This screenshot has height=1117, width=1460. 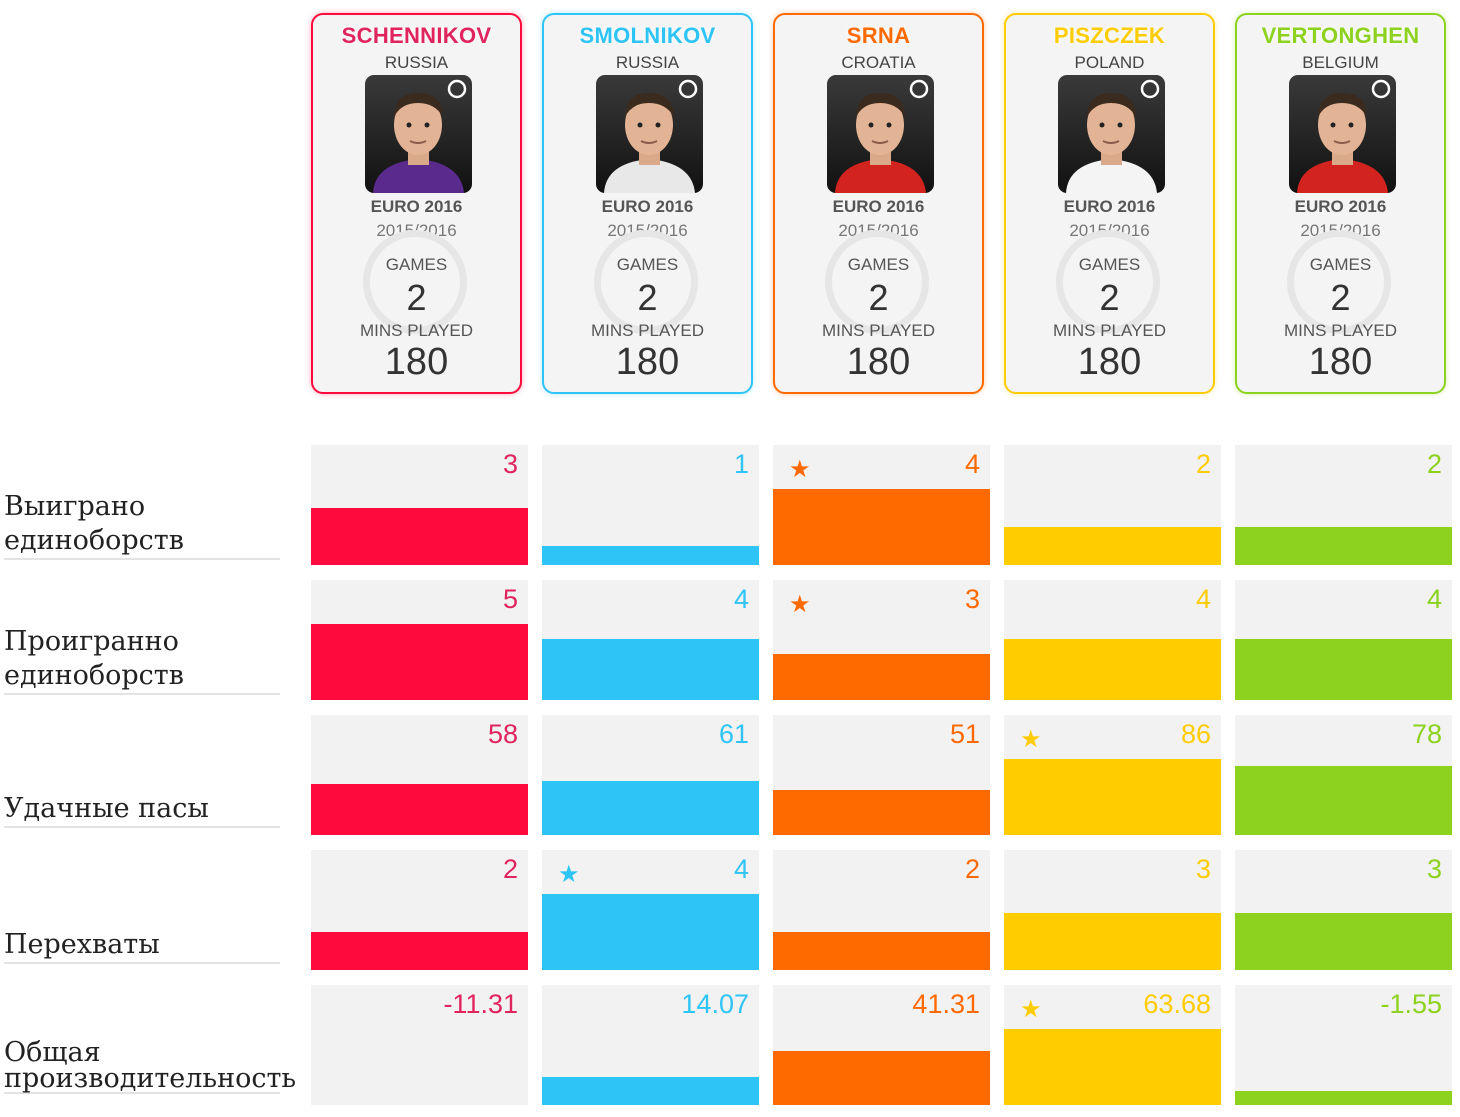 I want to click on metric-label-line: Проигранно, so click(x=91, y=641).